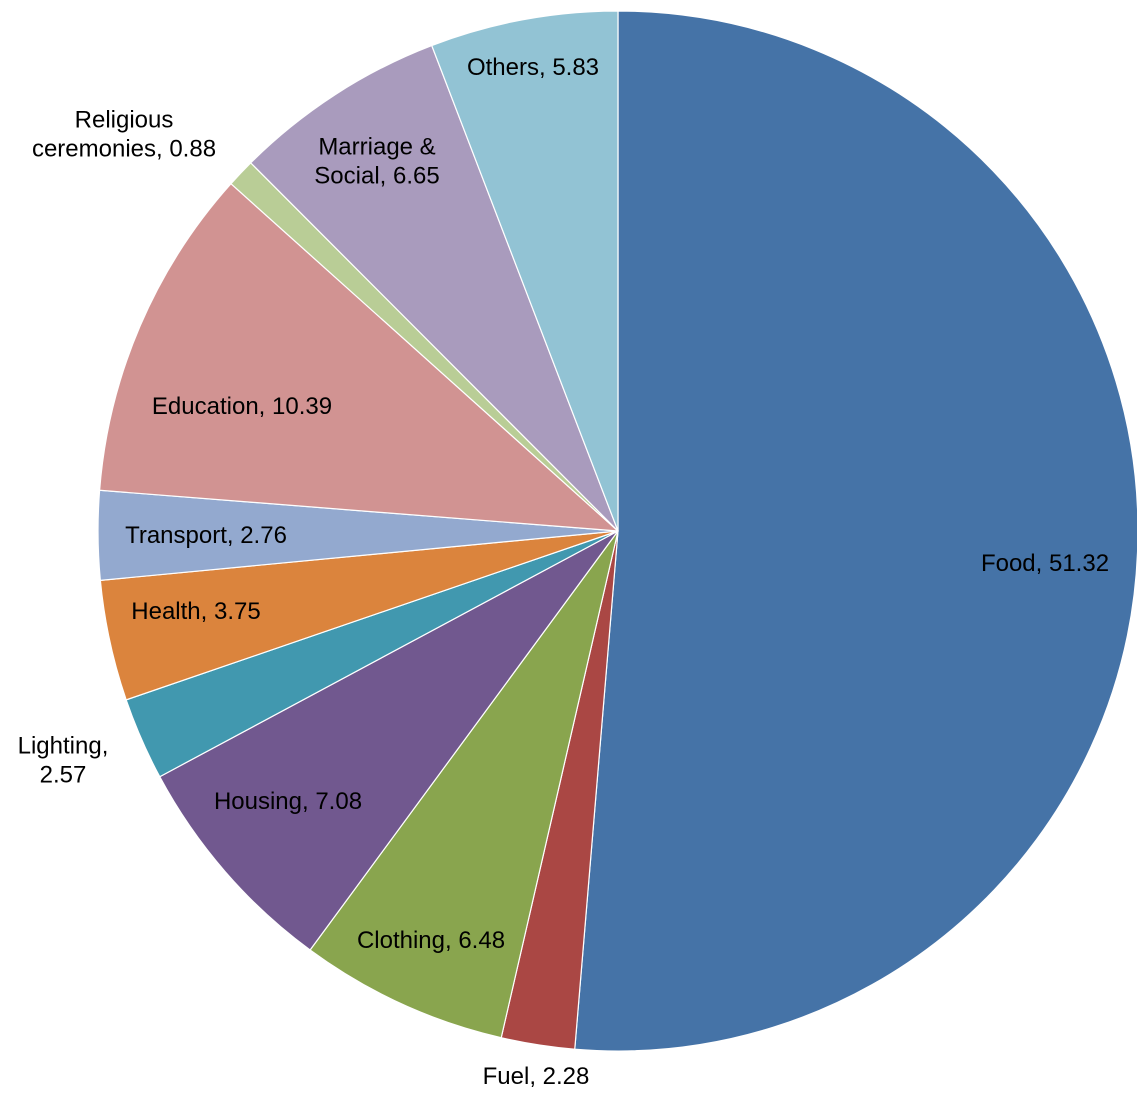  Describe the element at coordinates (464, 784) in the screenshot. I see `pie-slice-clothing` at that location.